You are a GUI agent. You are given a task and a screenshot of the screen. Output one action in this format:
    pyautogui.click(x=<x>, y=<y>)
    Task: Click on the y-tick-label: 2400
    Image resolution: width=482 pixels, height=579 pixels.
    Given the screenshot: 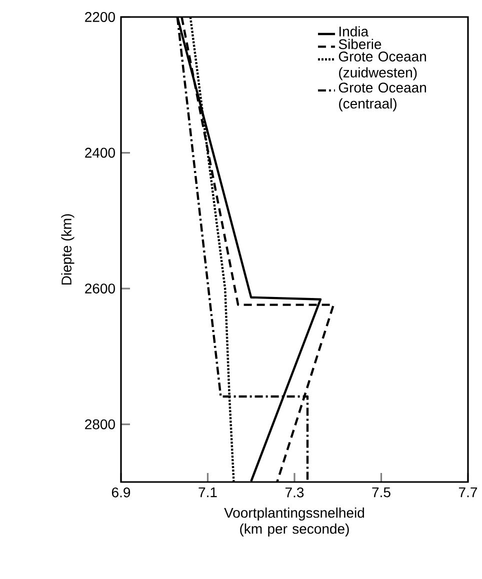 What is the action you would take?
    pyautogui.click(x=99, y=153)
    